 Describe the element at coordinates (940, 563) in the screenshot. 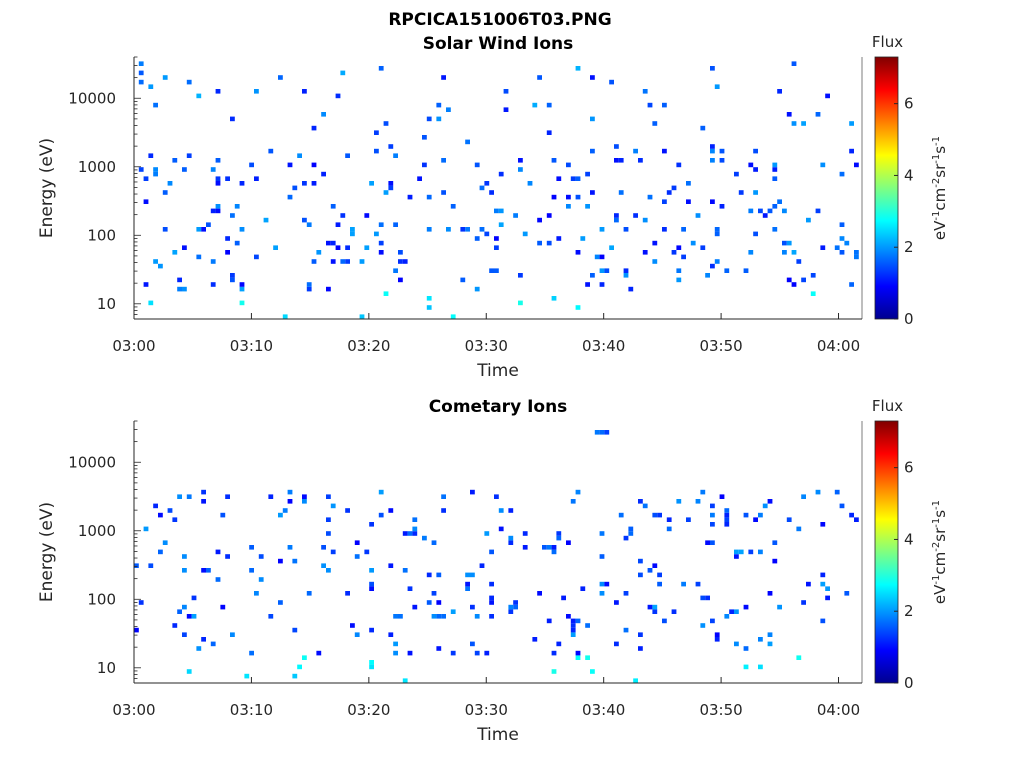

I see `colorbar-label-part: cm` at that location.